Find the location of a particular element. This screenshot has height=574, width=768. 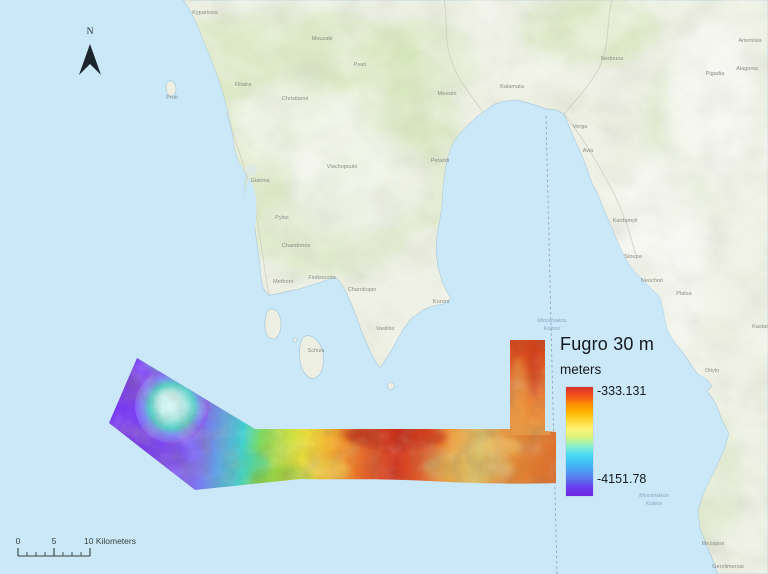

map-label: Methoni is located at coordinates (283, 282).